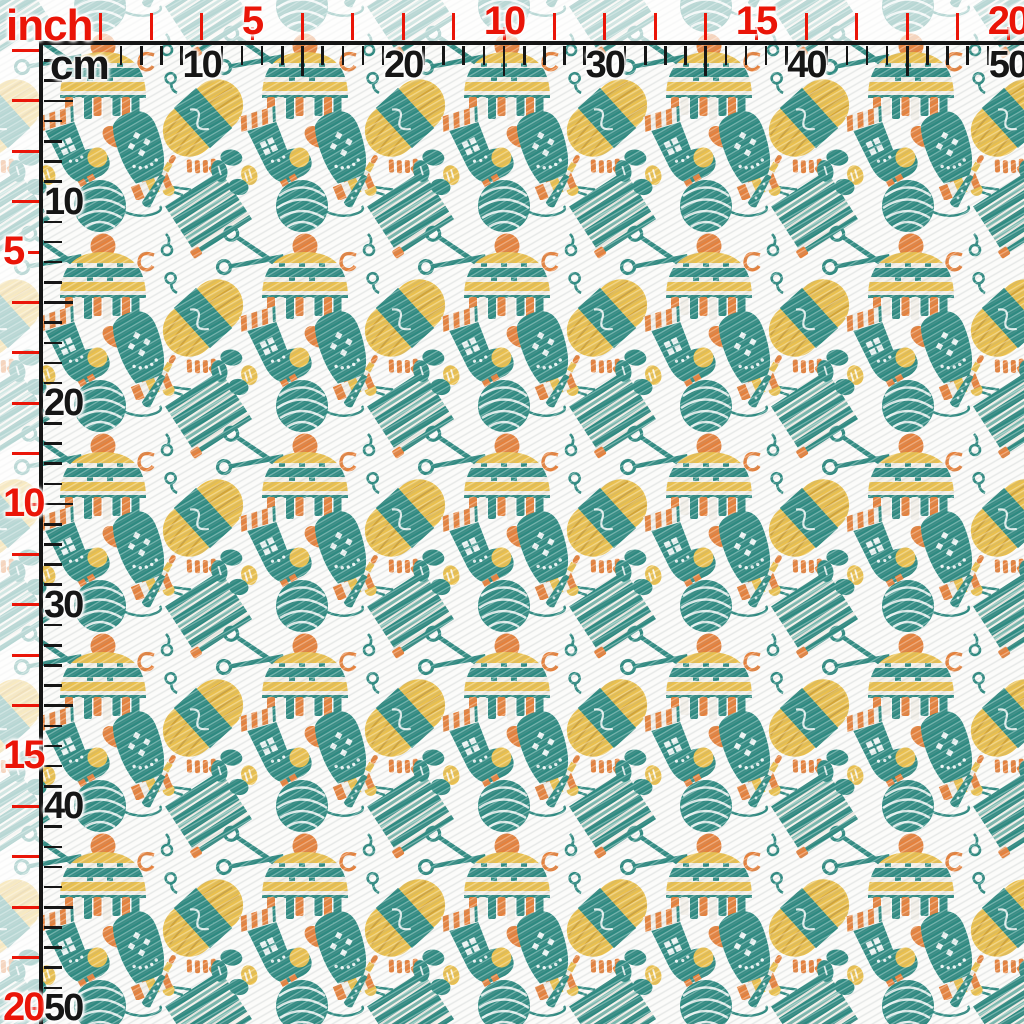  What do you see at coordinates (64, 604) in the screenshot?
I see `cm-label-left: 30` at bounding box center [64, 604].